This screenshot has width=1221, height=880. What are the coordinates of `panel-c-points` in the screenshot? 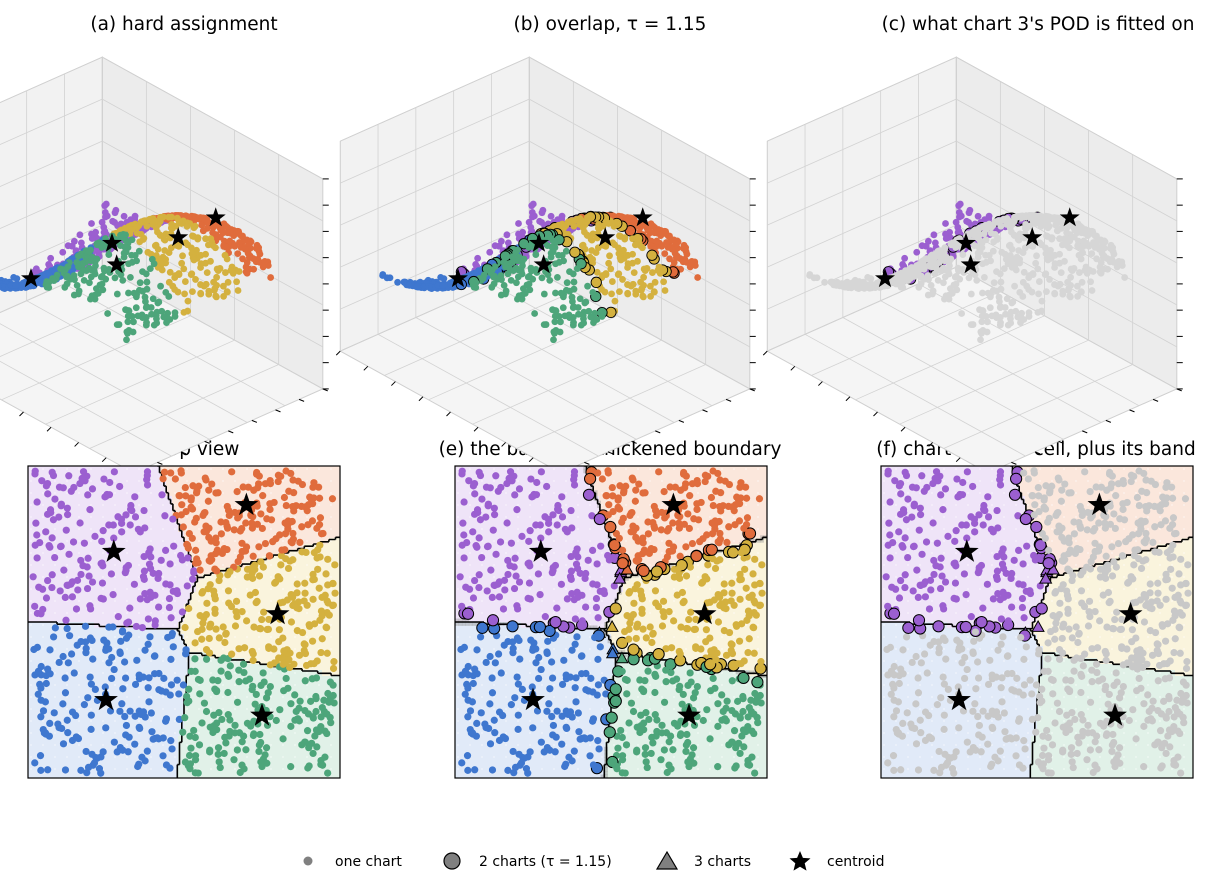 It's located at (967, 272).